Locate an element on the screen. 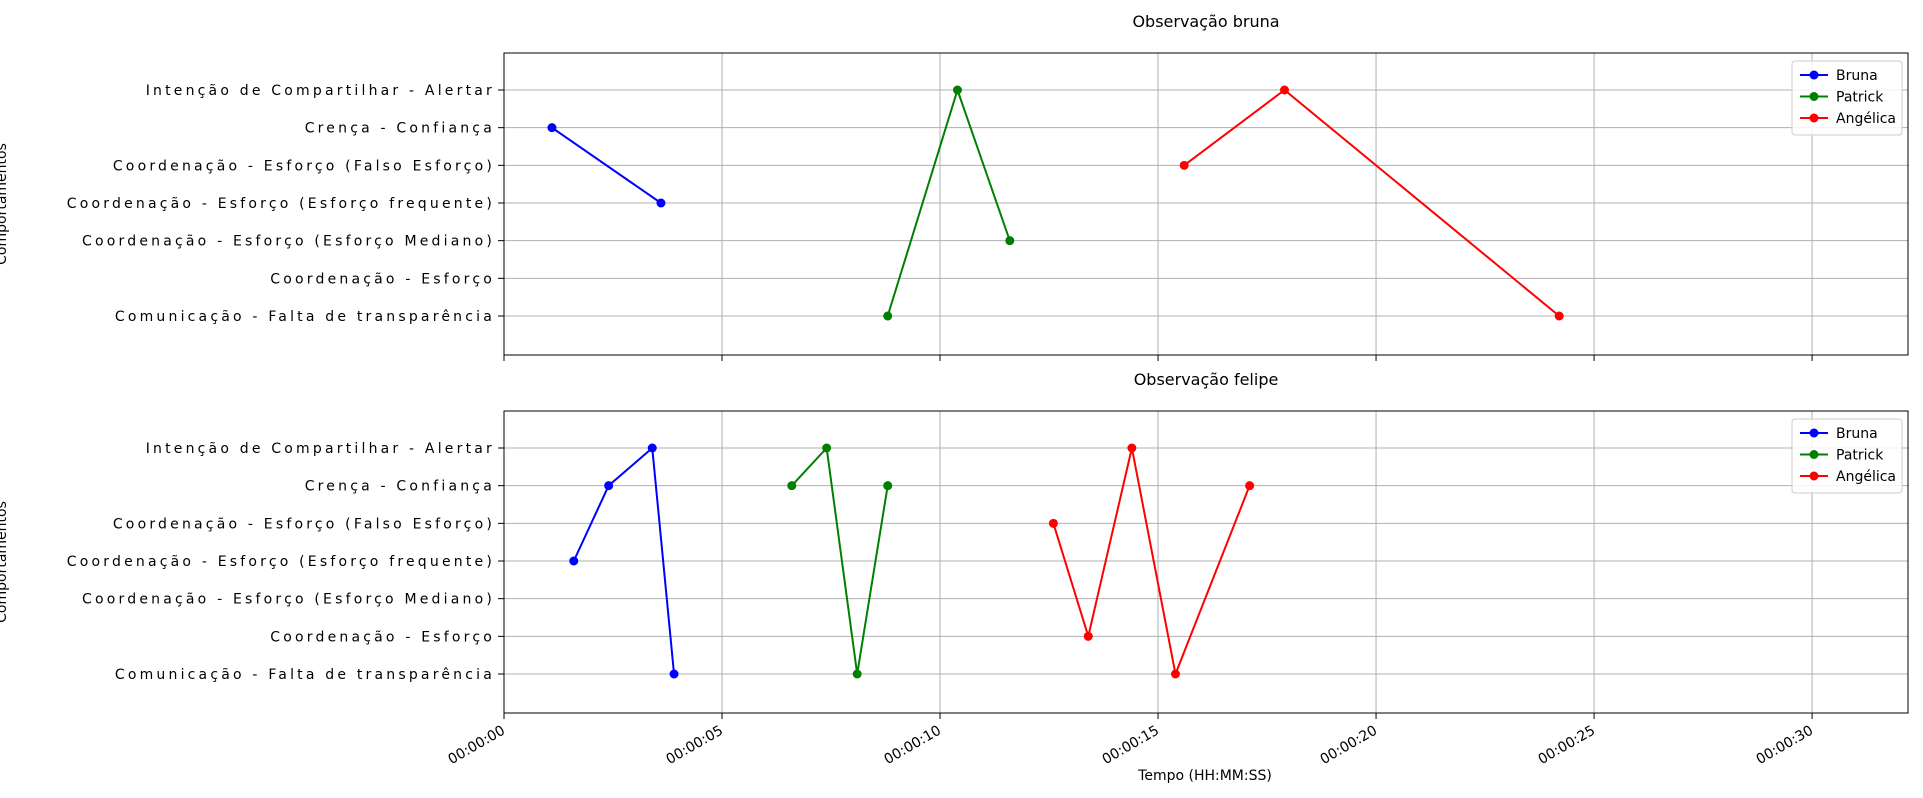  panel-title: Observação felipe is located at coordinates (1206, 379).